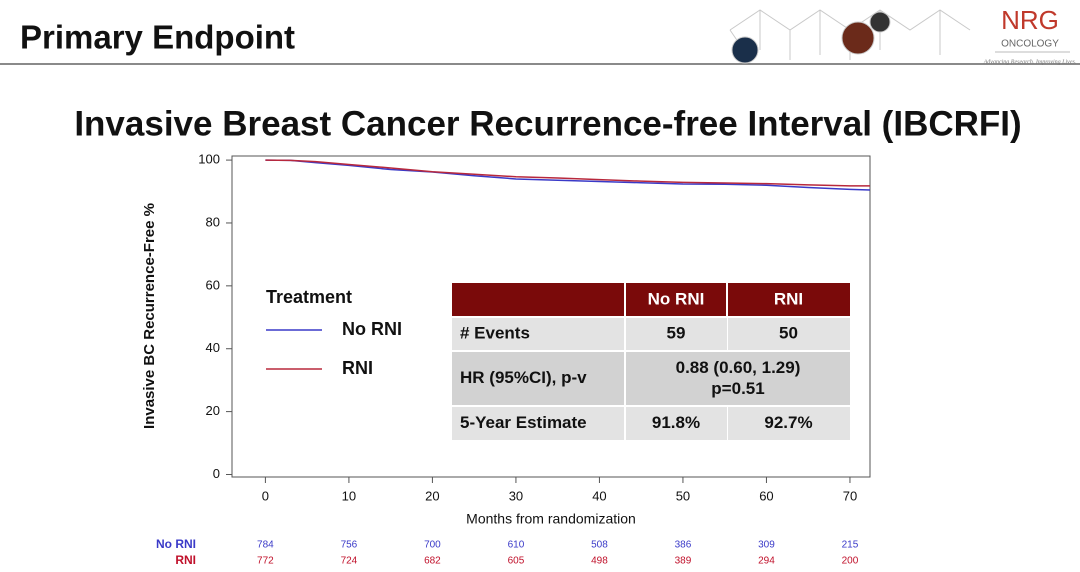 The height and width of the screenshot is (572, 1080). Describe the element at coordinates (850, 36) in the screenshot. I see `decor-network` at that location.